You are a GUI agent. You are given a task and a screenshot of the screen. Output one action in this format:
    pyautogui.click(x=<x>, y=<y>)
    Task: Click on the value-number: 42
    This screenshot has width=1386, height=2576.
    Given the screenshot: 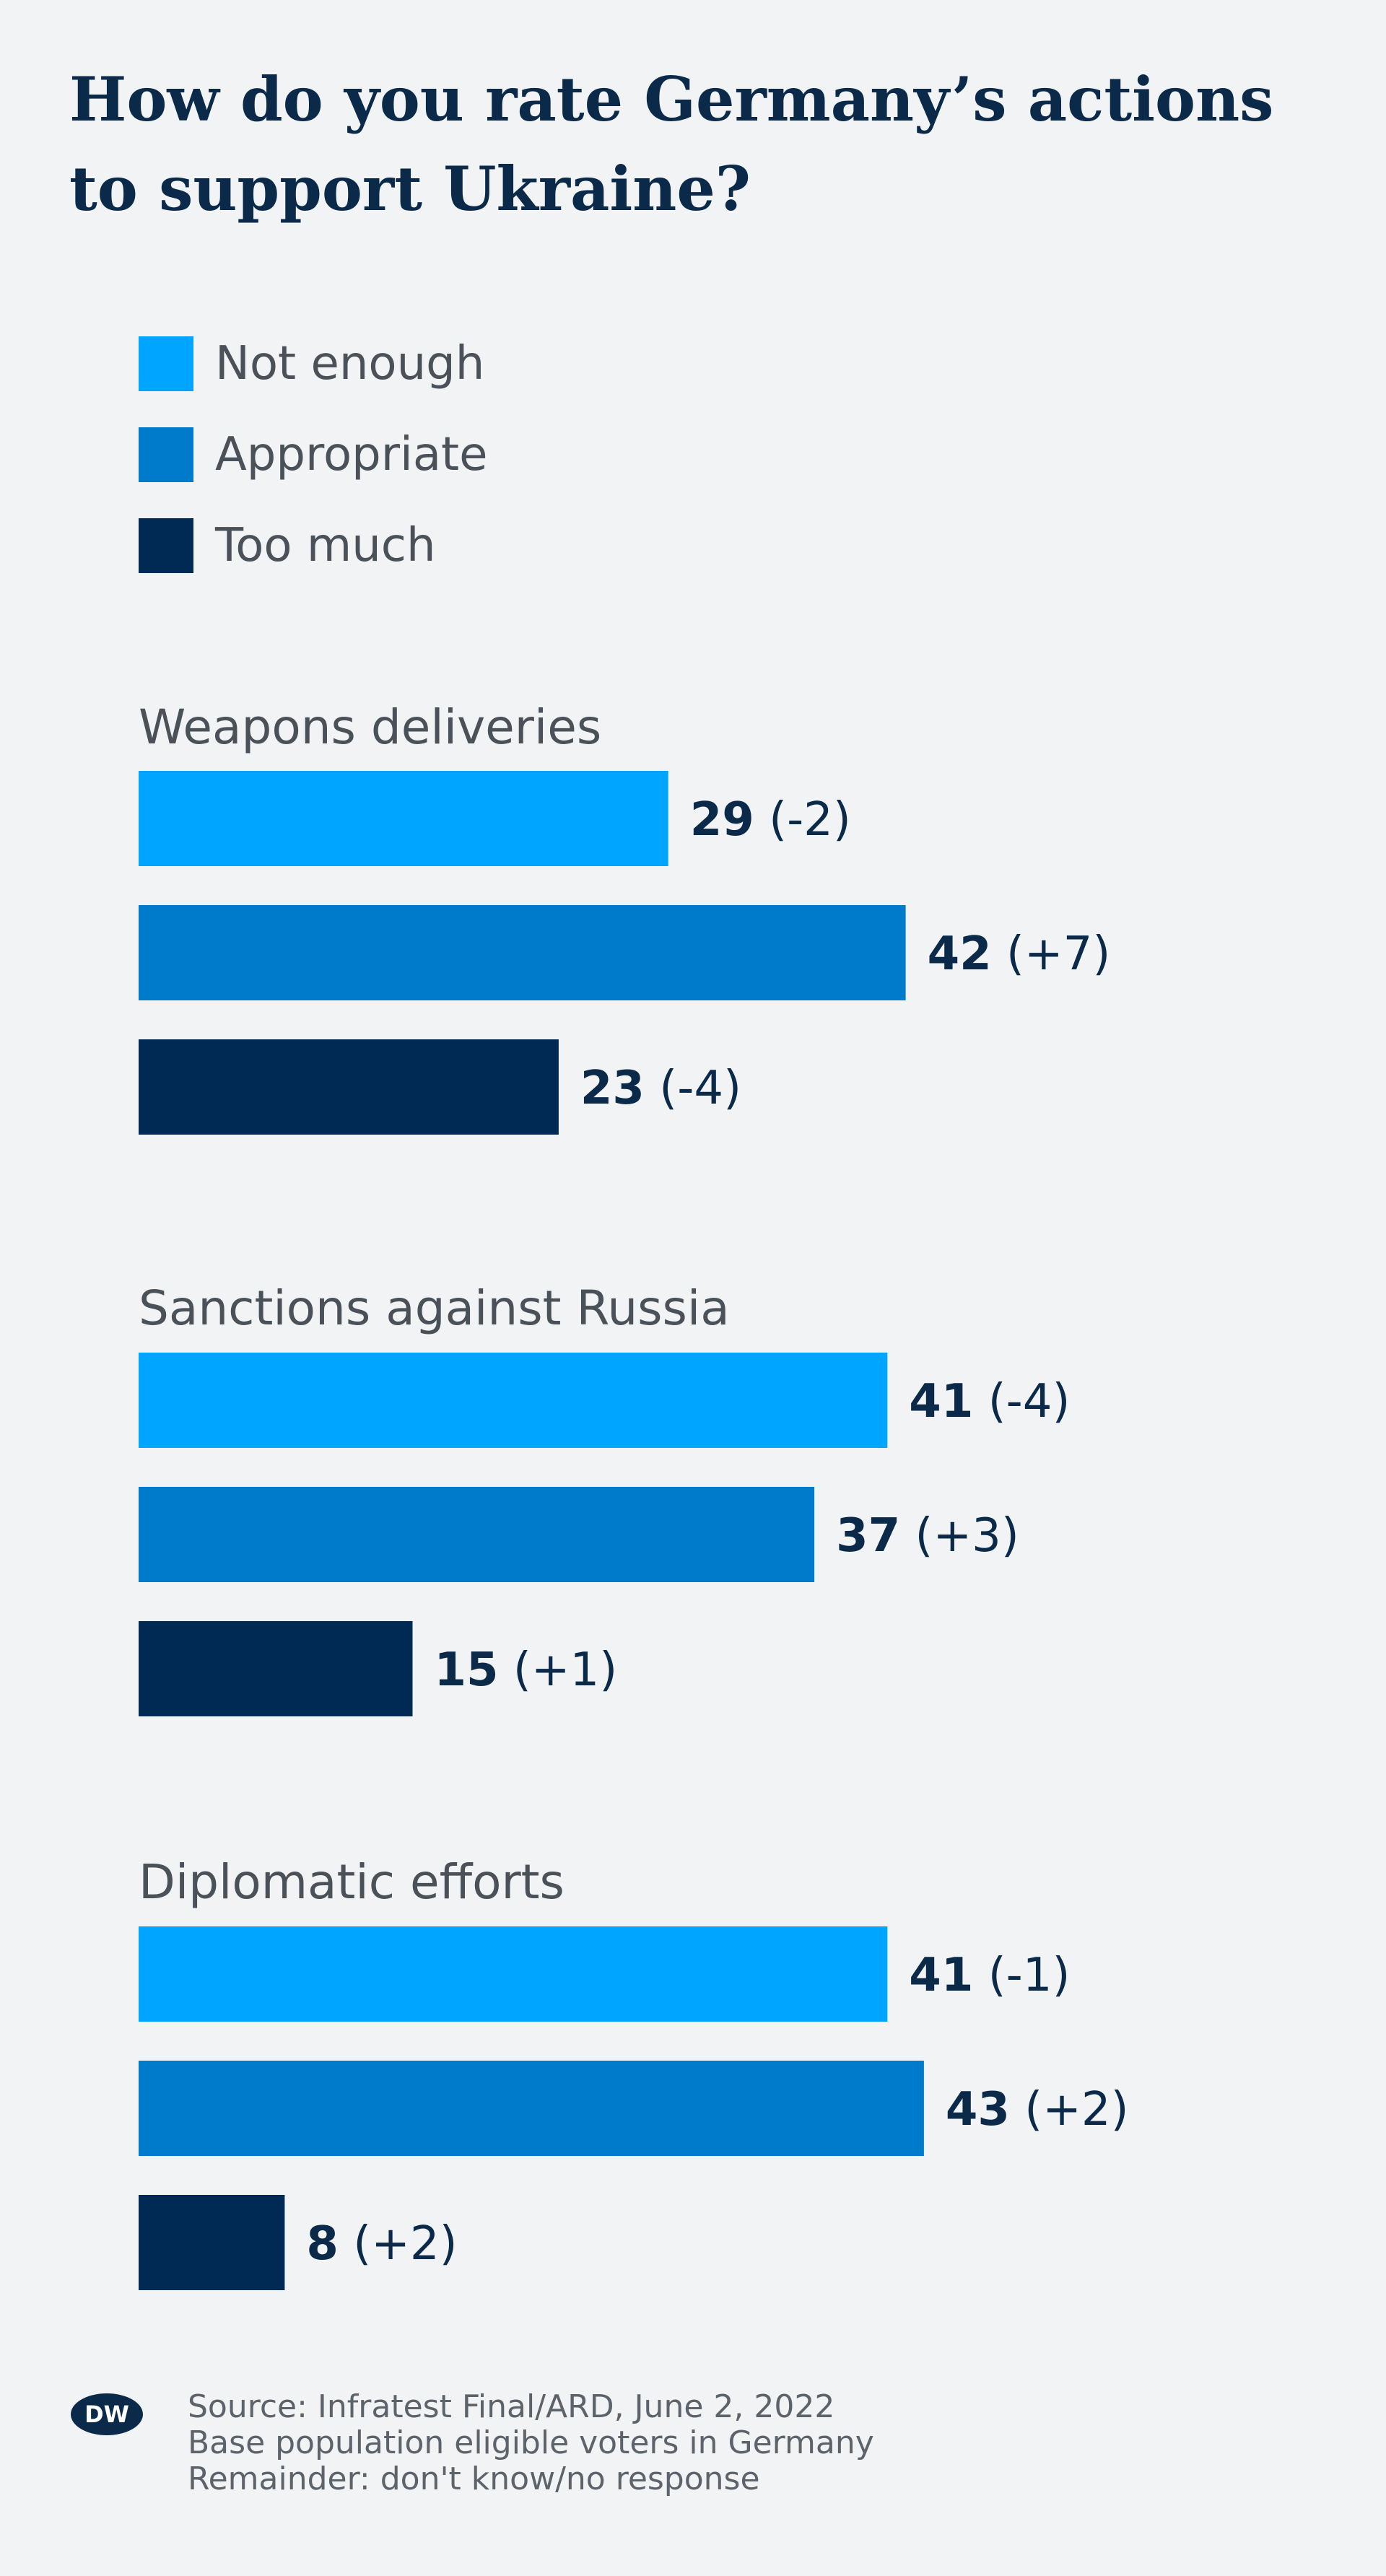 What is the action you would take?
    pyautogui.click(x=960, y=954)
    